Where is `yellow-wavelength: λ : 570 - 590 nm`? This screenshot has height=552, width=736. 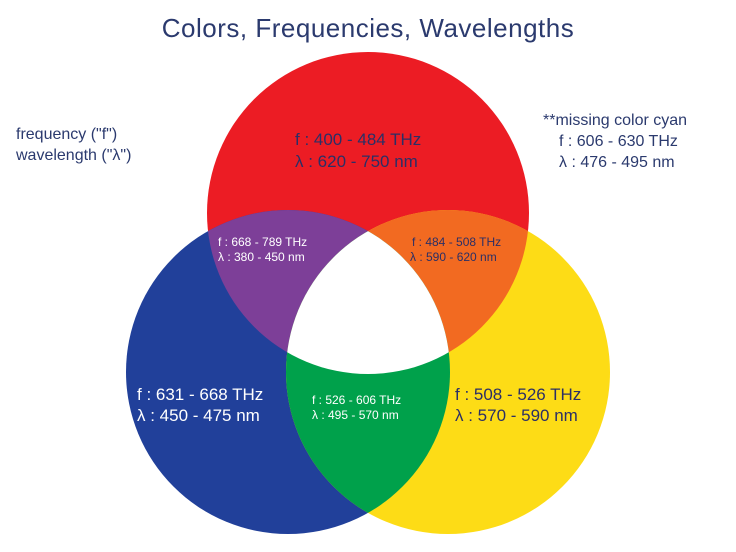
yellow-wavelength: λ : 570 - 590 nm is located at coordinates (516, 415).